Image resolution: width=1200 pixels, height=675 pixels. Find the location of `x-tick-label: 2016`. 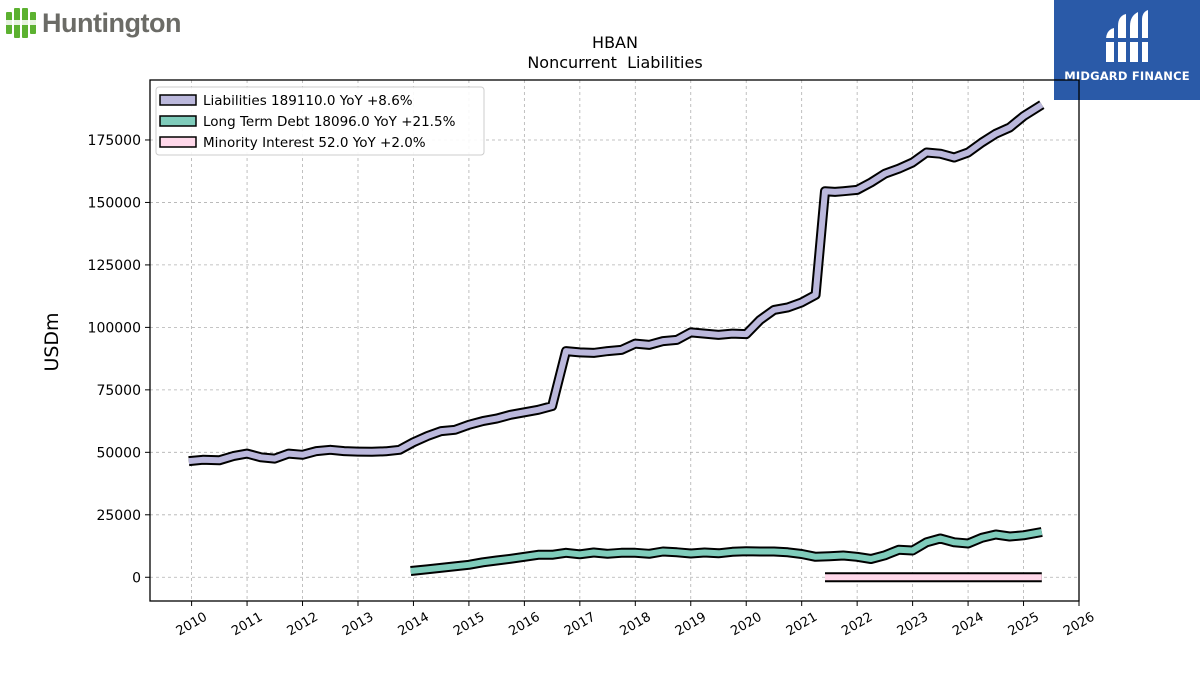

x-tick-label: 2016 is located at coordinates (525, 625).